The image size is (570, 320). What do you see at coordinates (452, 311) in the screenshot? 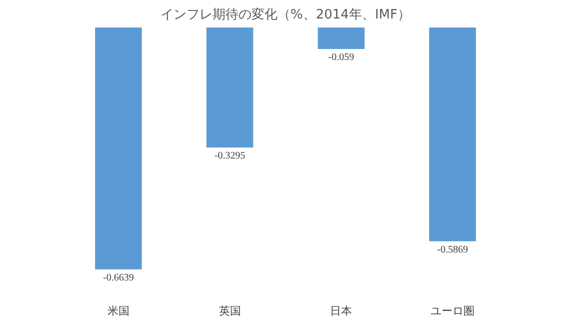
I see `x-tick-label: ユーロ圏` at bounding box center [452, 311].